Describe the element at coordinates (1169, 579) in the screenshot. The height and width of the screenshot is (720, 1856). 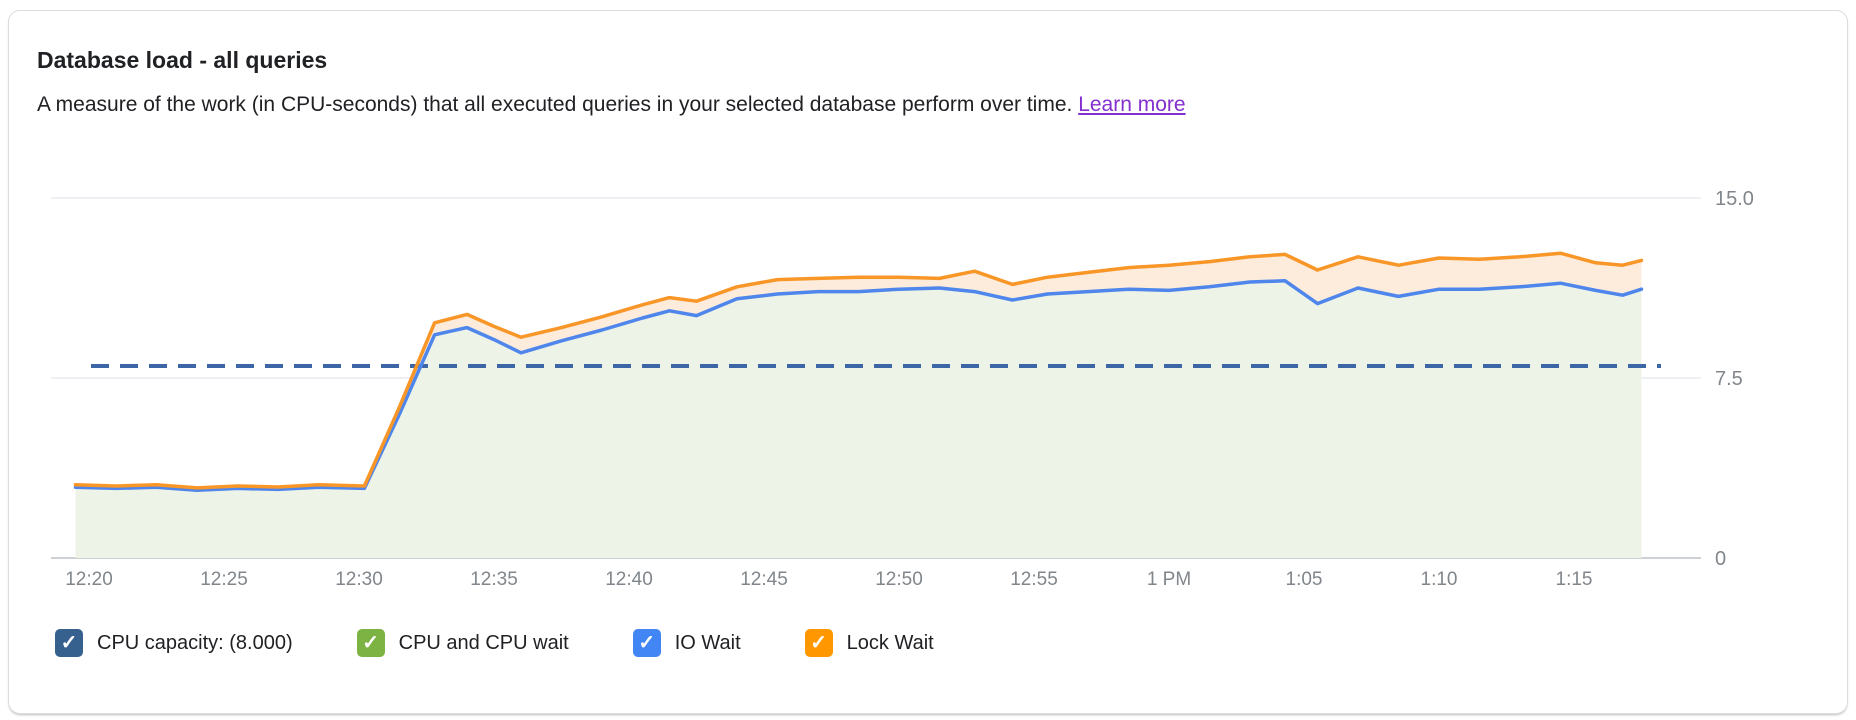
I see `x-axis-tick-label: 1 PM` at that location.